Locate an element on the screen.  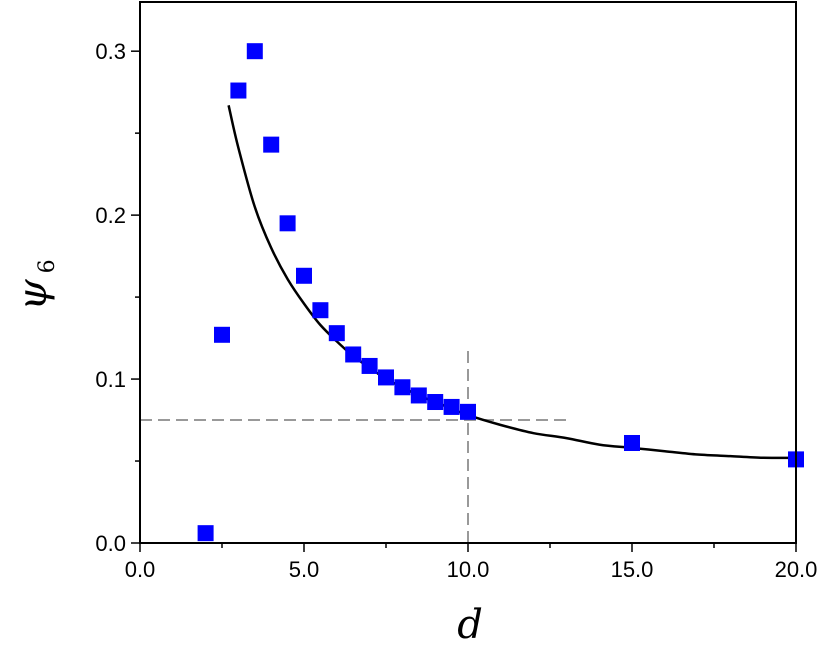
y-tick-label: 0.2 is located at coordinates (110, 215).